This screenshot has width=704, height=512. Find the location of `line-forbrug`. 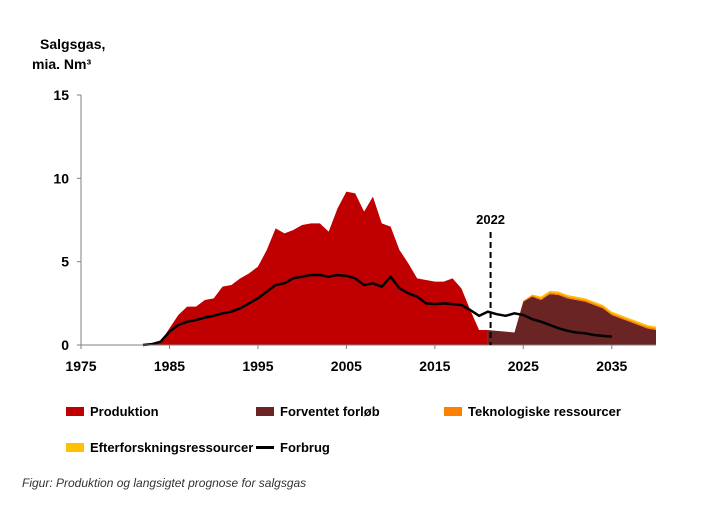

line-forbrug is located at coordinates (377, 310).